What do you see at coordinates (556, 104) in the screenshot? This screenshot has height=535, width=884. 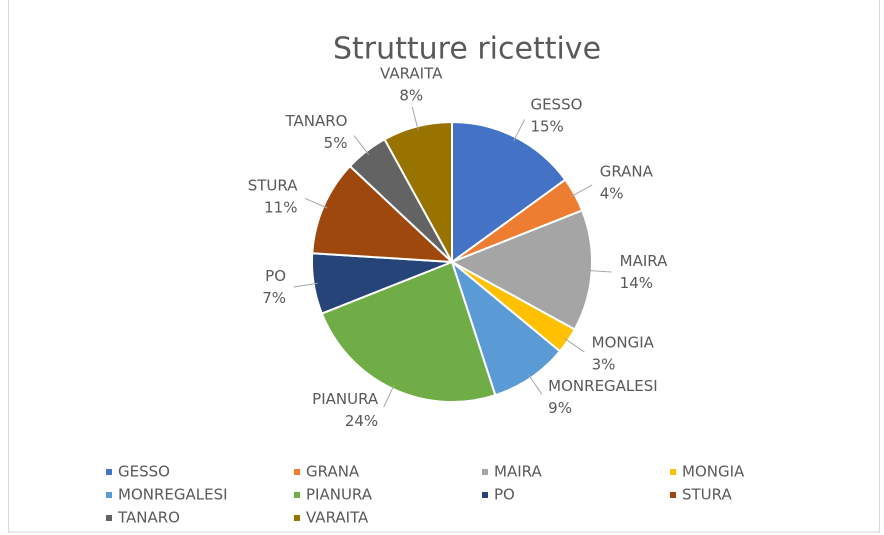 I see `data-label-name: GESSO` at bounding box center [556, 104].